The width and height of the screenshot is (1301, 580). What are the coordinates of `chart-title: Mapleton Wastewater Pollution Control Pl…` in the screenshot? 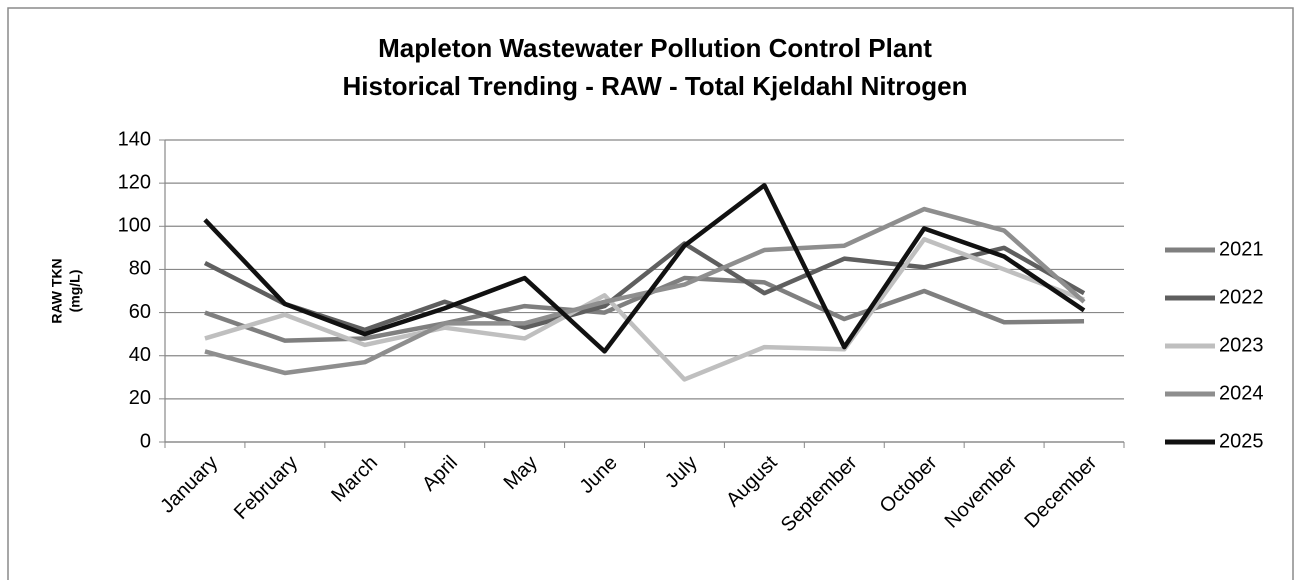 It's located at (655, 48).